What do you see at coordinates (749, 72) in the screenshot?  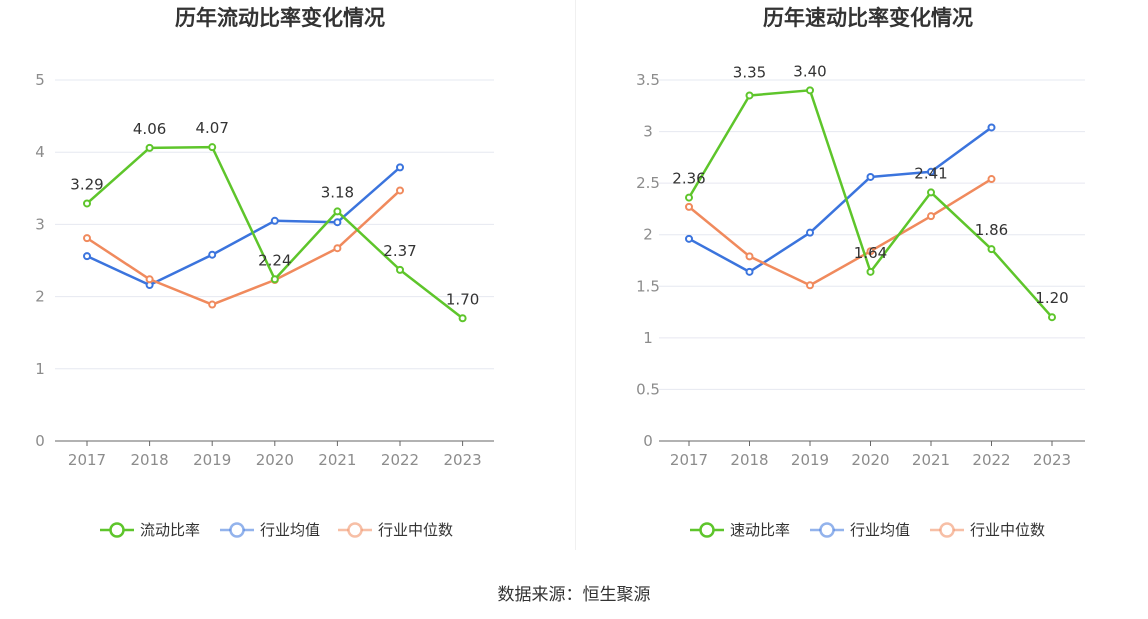 I see `data-label: 3.35` at bounding box center [749, 72].